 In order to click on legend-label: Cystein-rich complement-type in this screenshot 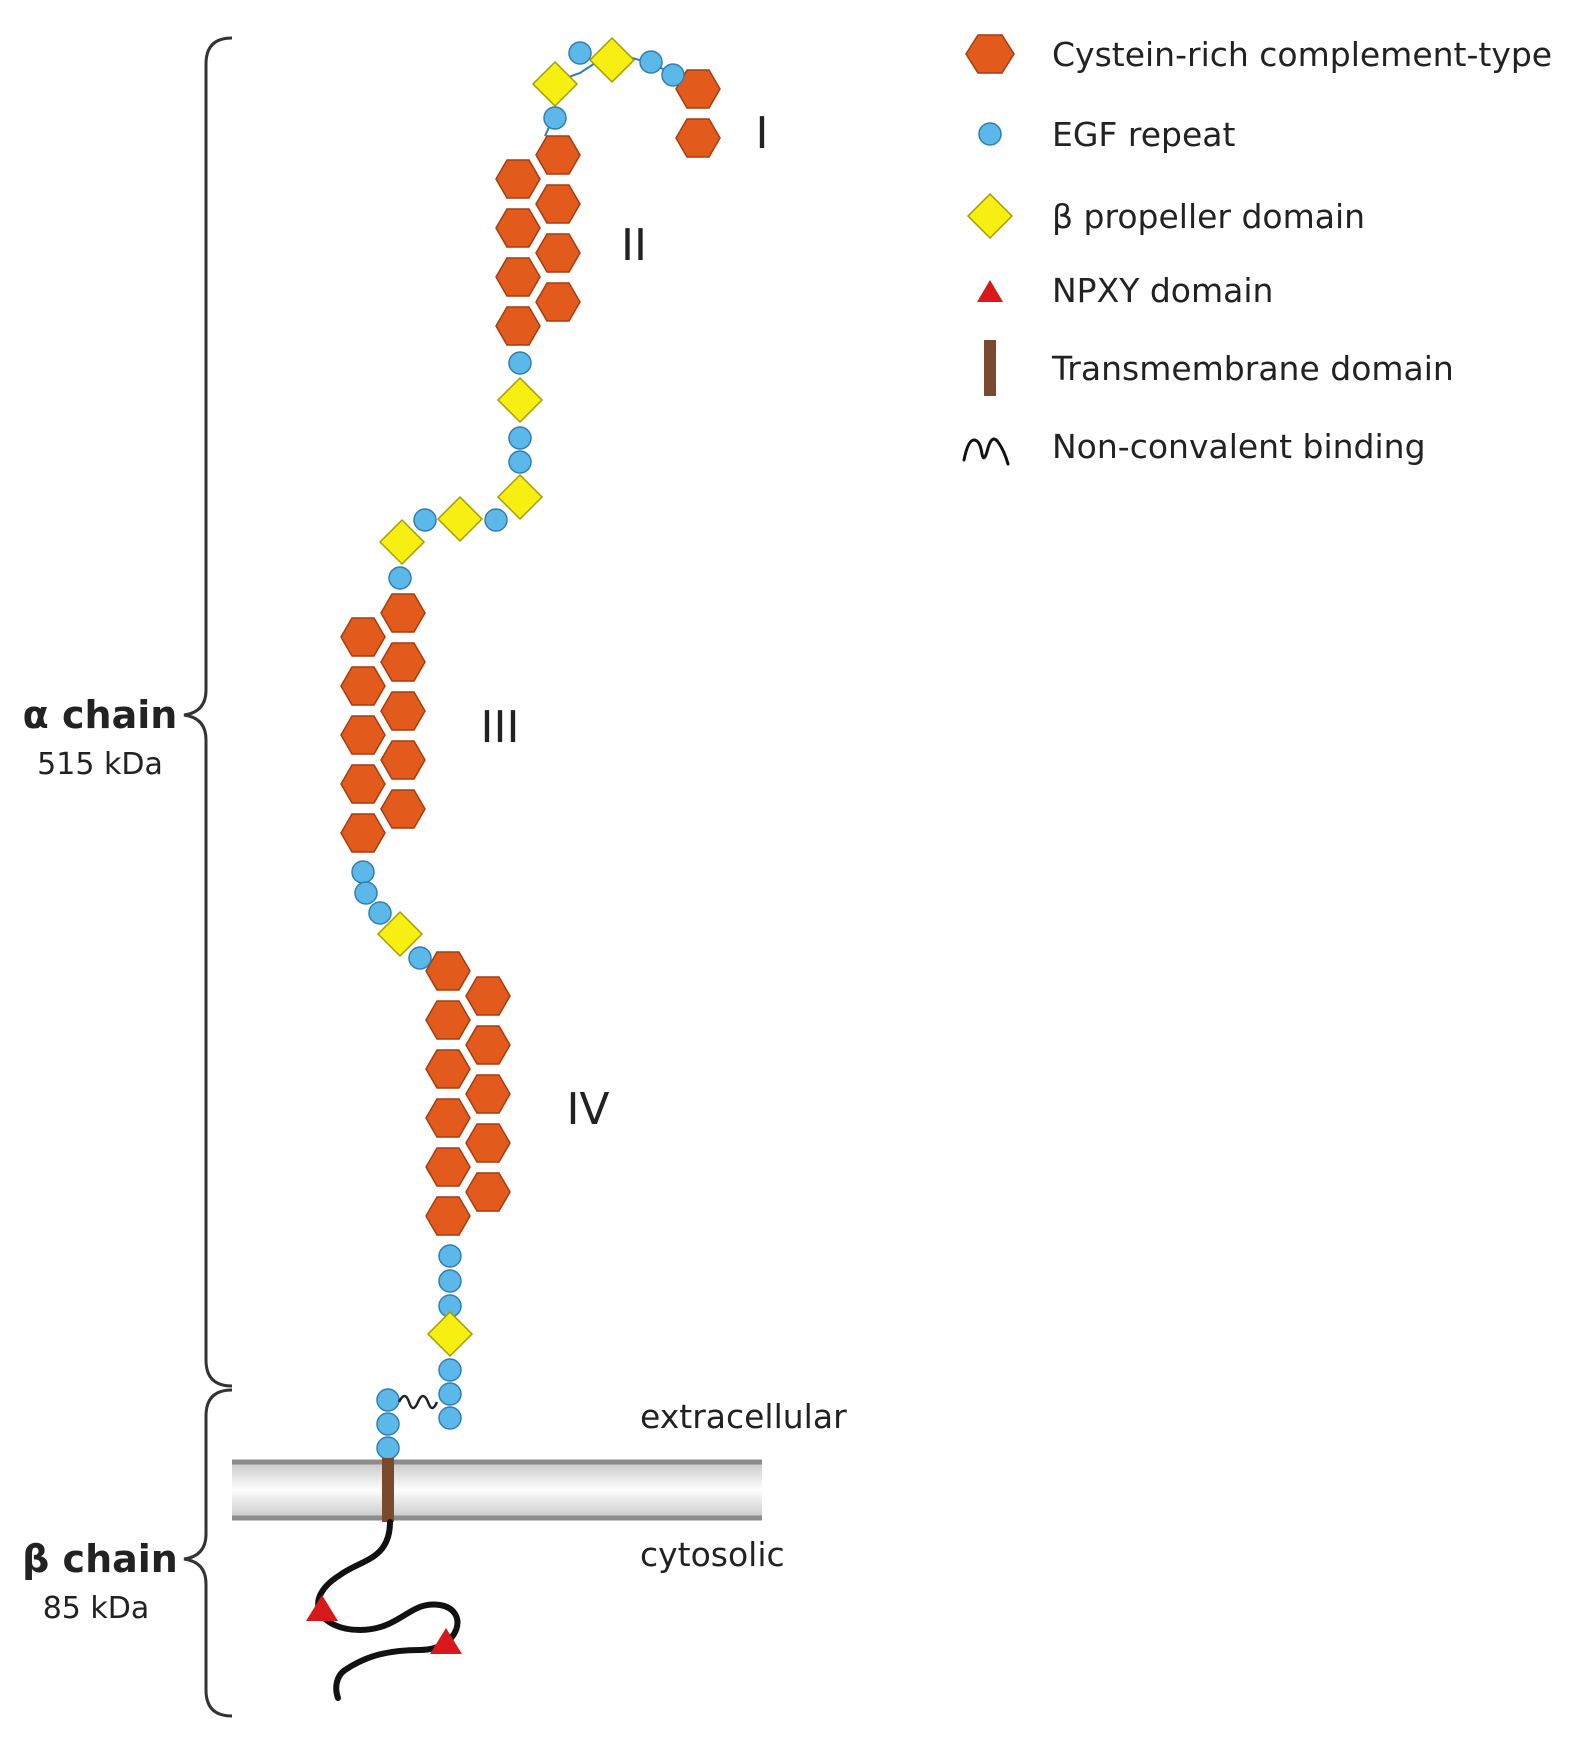, I will do `click(1302, 54)`.